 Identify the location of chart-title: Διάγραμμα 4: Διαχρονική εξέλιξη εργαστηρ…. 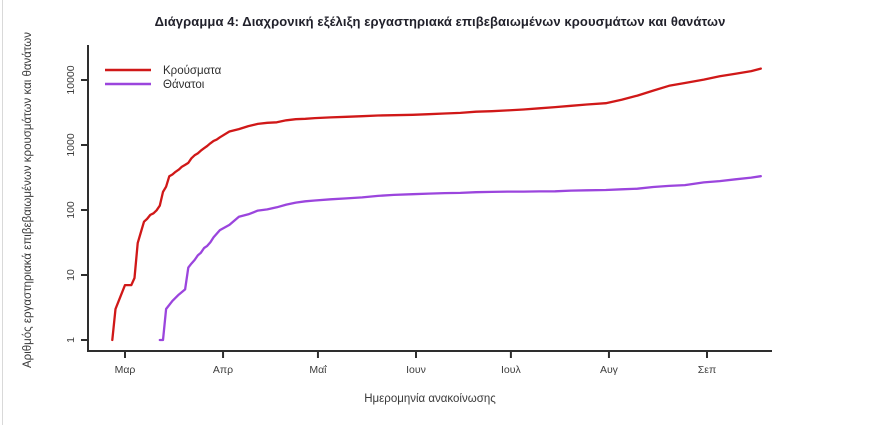
(440, 21).